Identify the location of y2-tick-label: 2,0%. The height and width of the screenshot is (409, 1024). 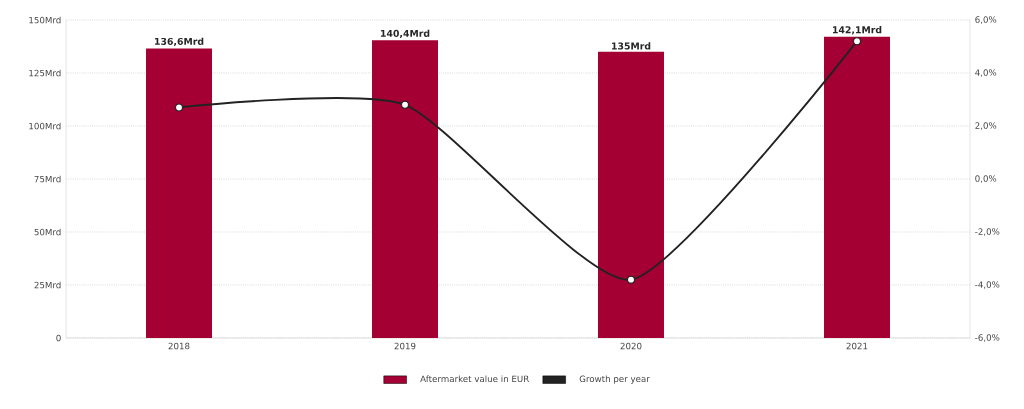
(986, 126).